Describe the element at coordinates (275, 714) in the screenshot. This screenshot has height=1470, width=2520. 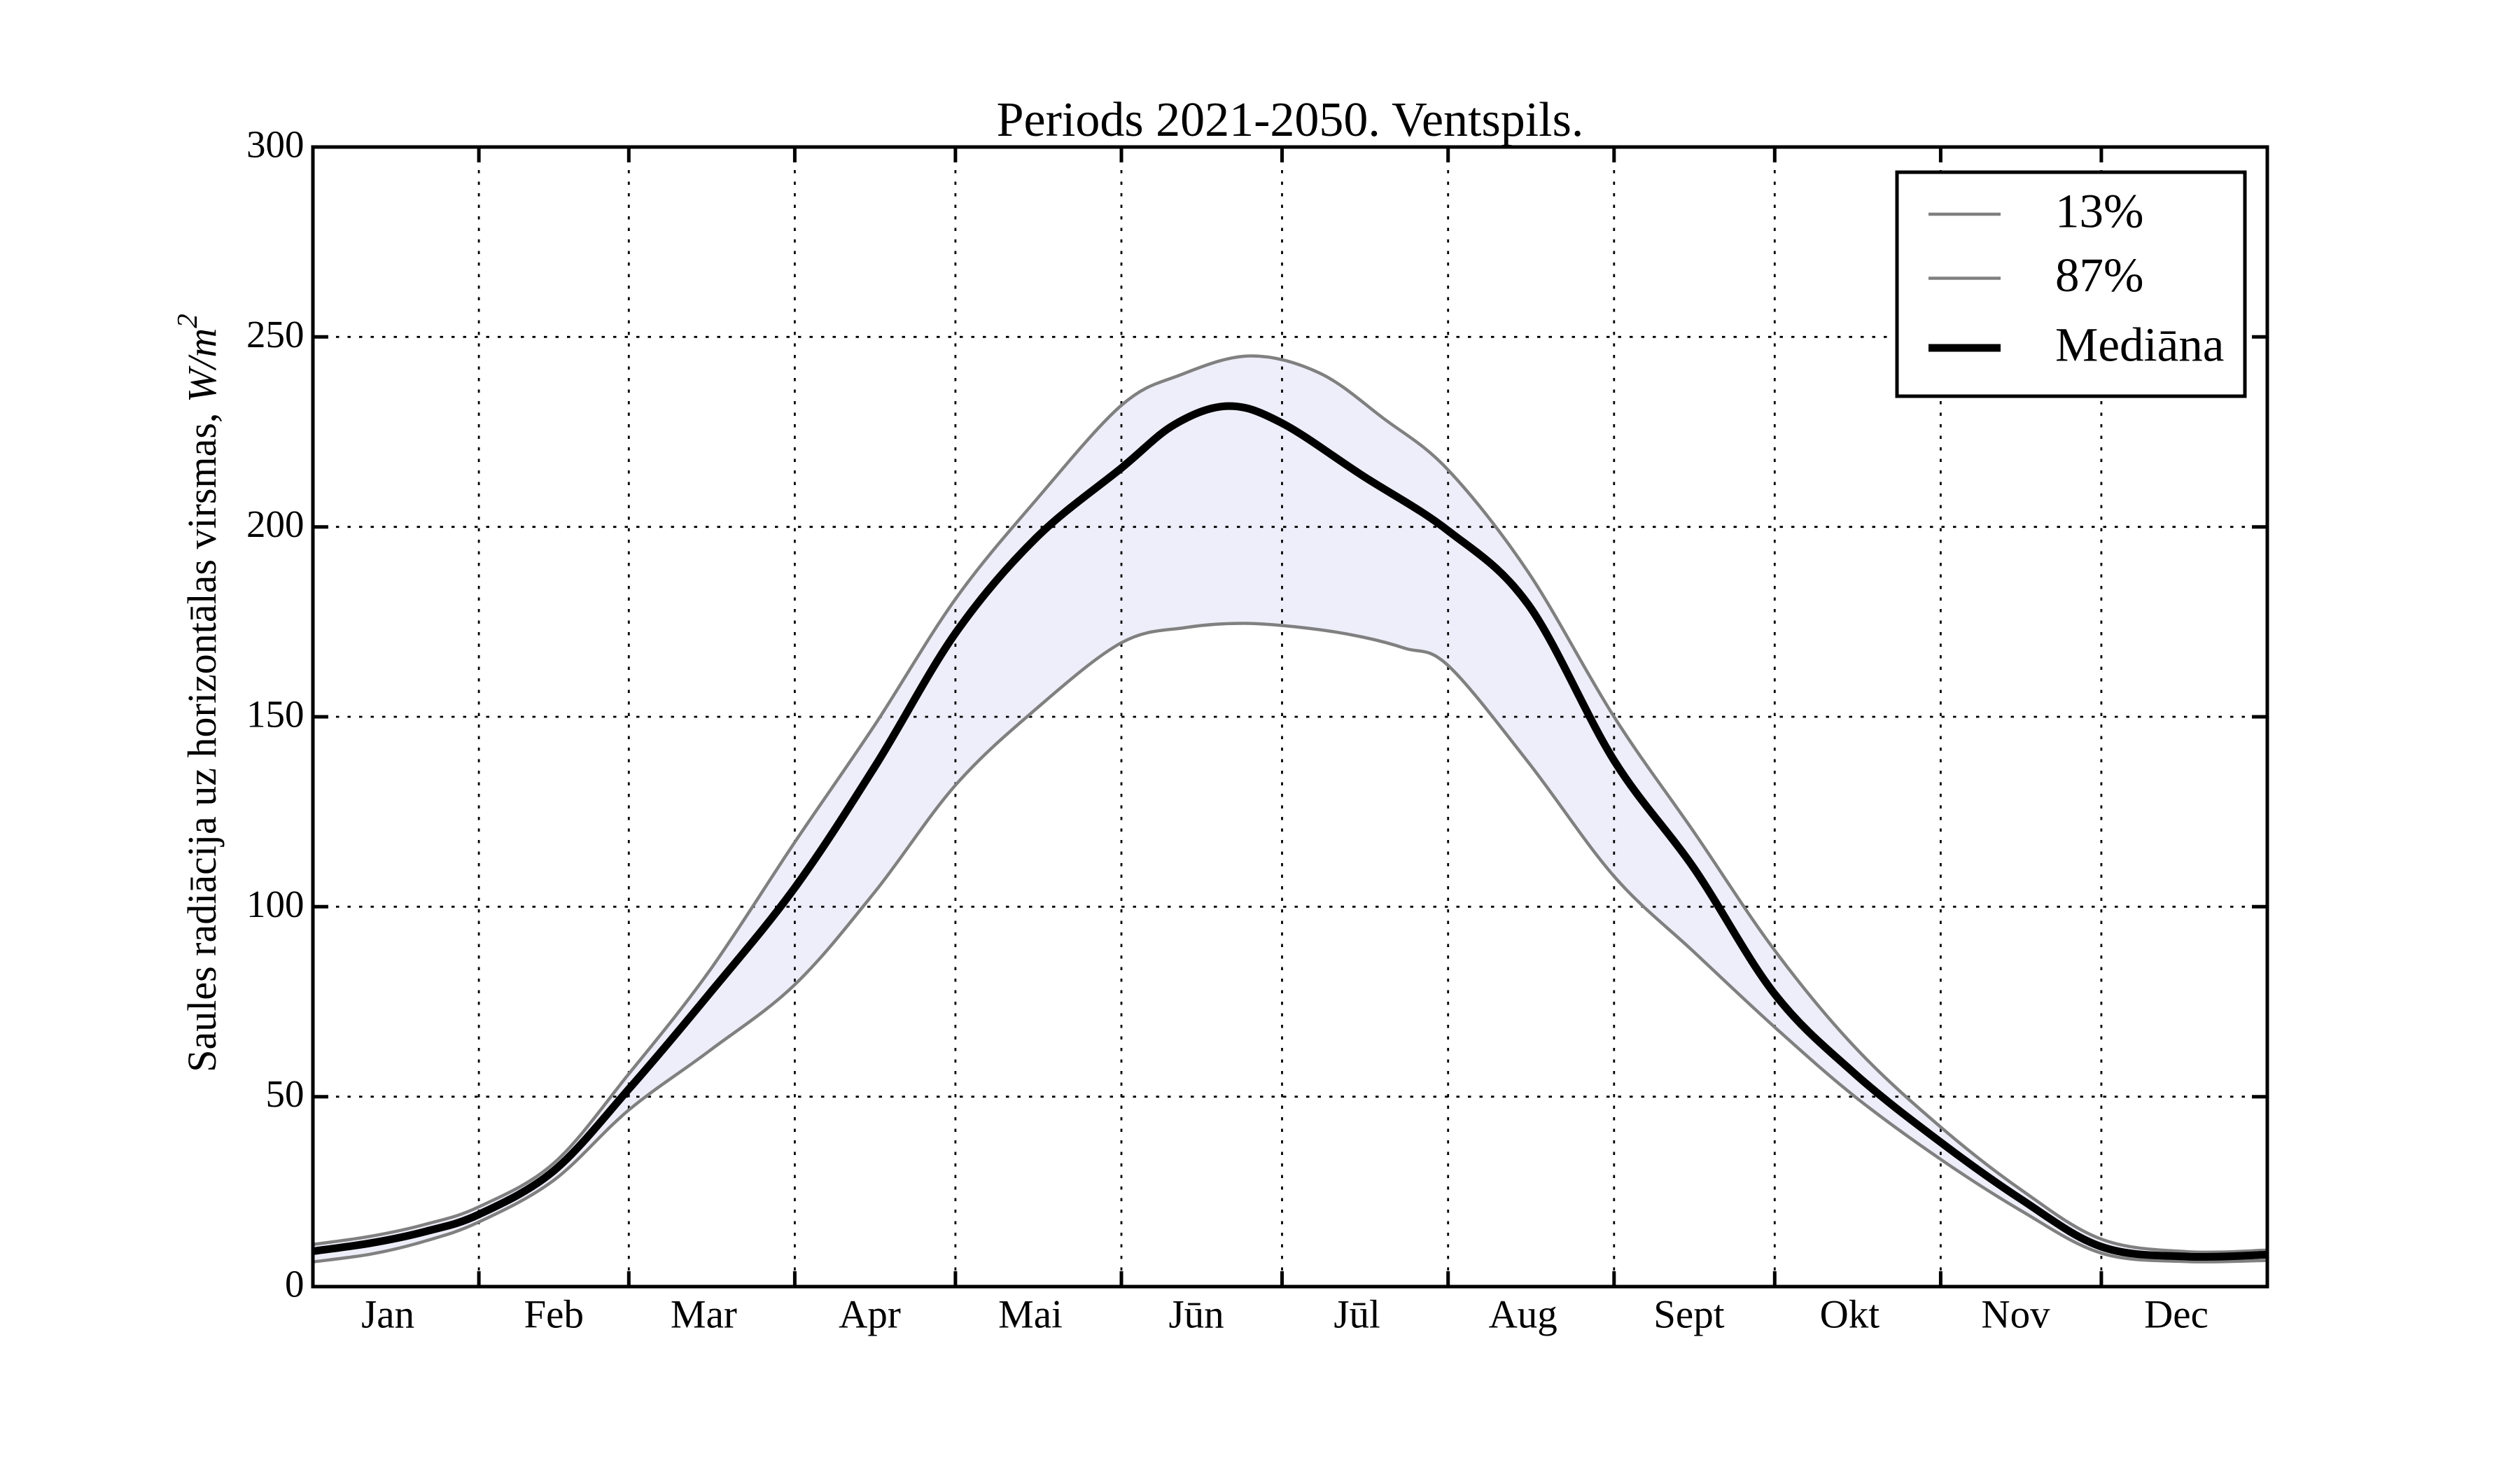
I see `svg-text: 150` at that location.